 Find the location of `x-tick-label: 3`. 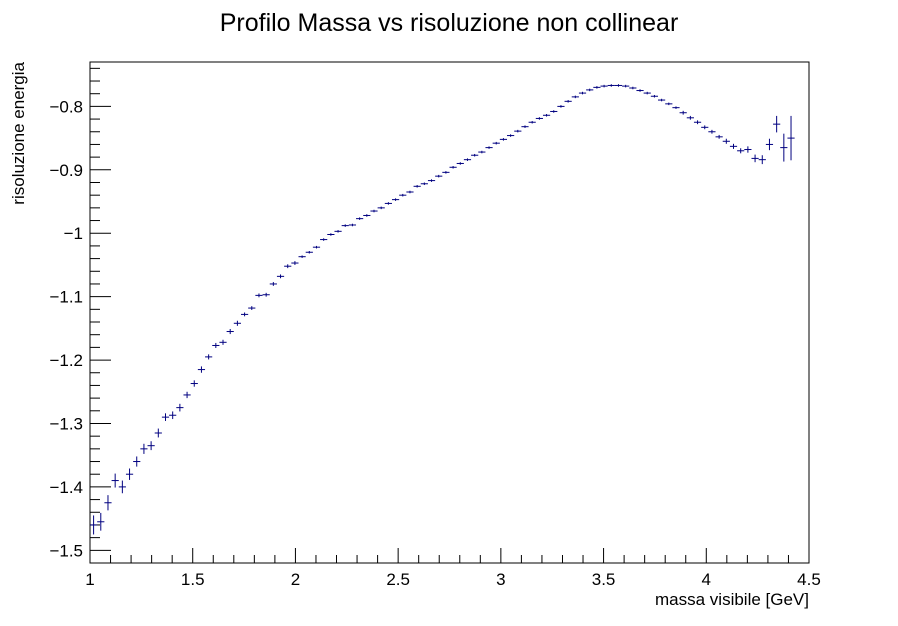

x-tick-label: 3 is located at coordinates (500, 579).